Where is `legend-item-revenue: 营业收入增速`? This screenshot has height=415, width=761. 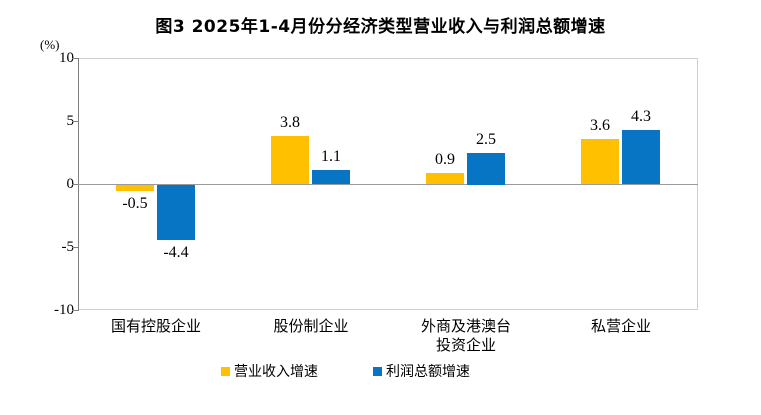 legend-item-revenue: 营业收入增速 is located at coordinates (269, 371).